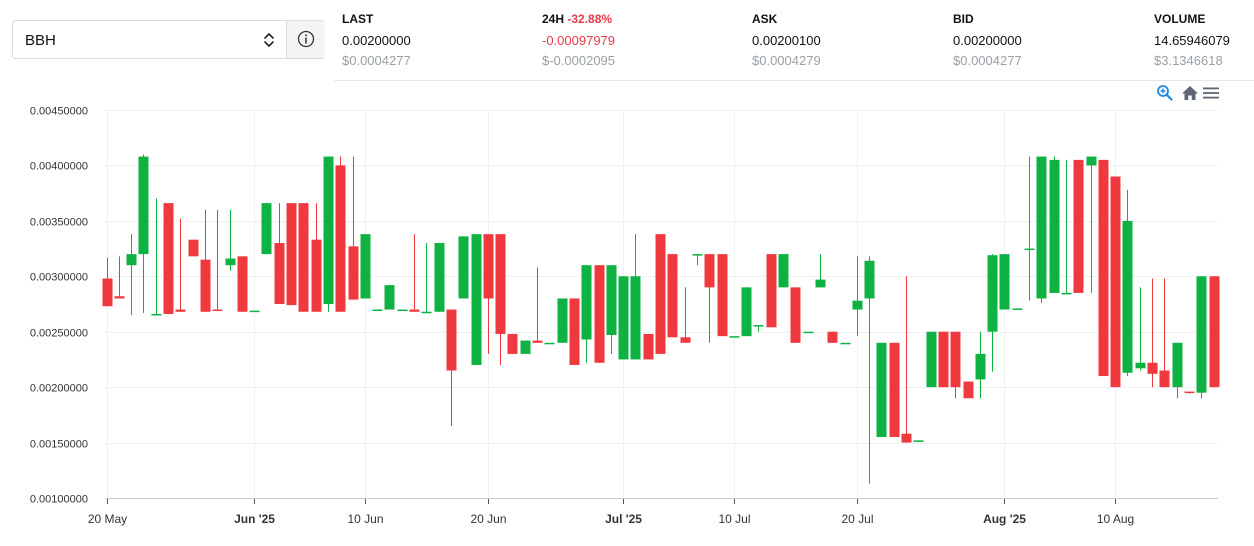 The image size is (1254, 546). I want to click on x-tick-label: 10 Aug, so click(1115, 519).